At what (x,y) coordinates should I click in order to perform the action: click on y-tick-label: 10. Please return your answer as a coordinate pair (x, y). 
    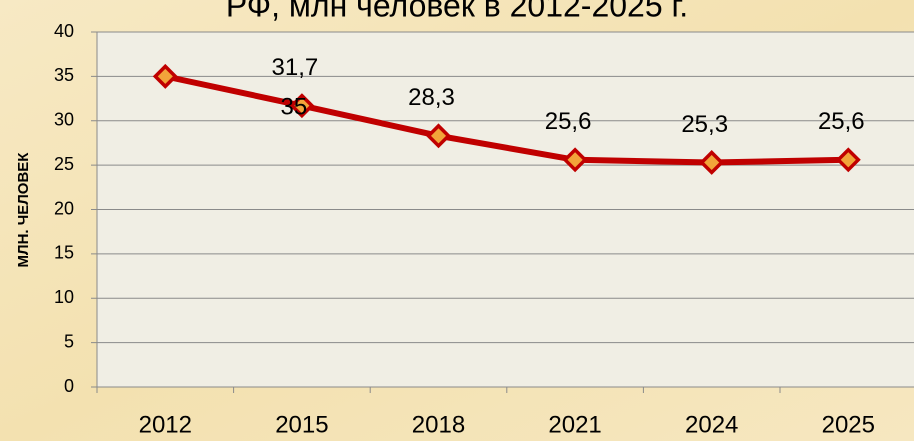
    Looking at the image, I should click on (64, 297).